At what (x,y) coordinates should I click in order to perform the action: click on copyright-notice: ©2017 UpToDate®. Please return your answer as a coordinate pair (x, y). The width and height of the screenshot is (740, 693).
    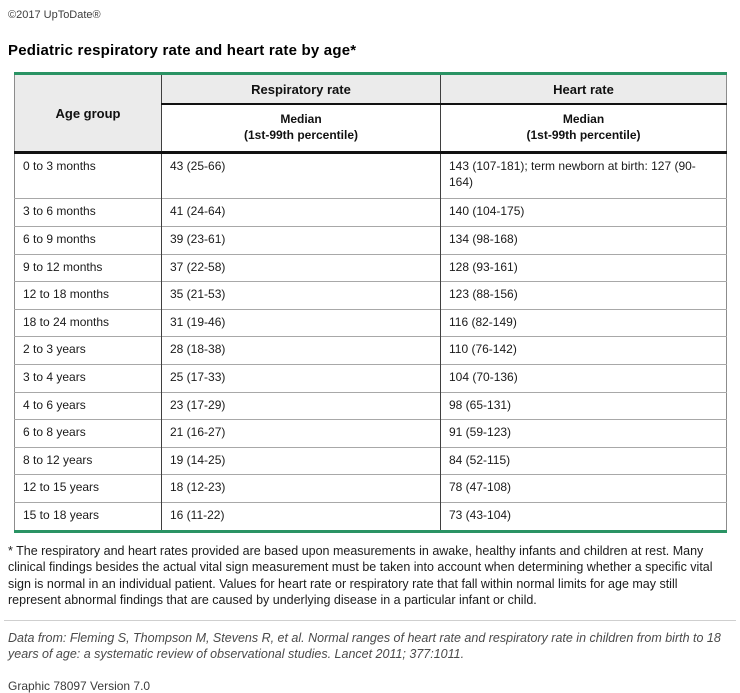
    Looking at the image, I should click on (54, 15).